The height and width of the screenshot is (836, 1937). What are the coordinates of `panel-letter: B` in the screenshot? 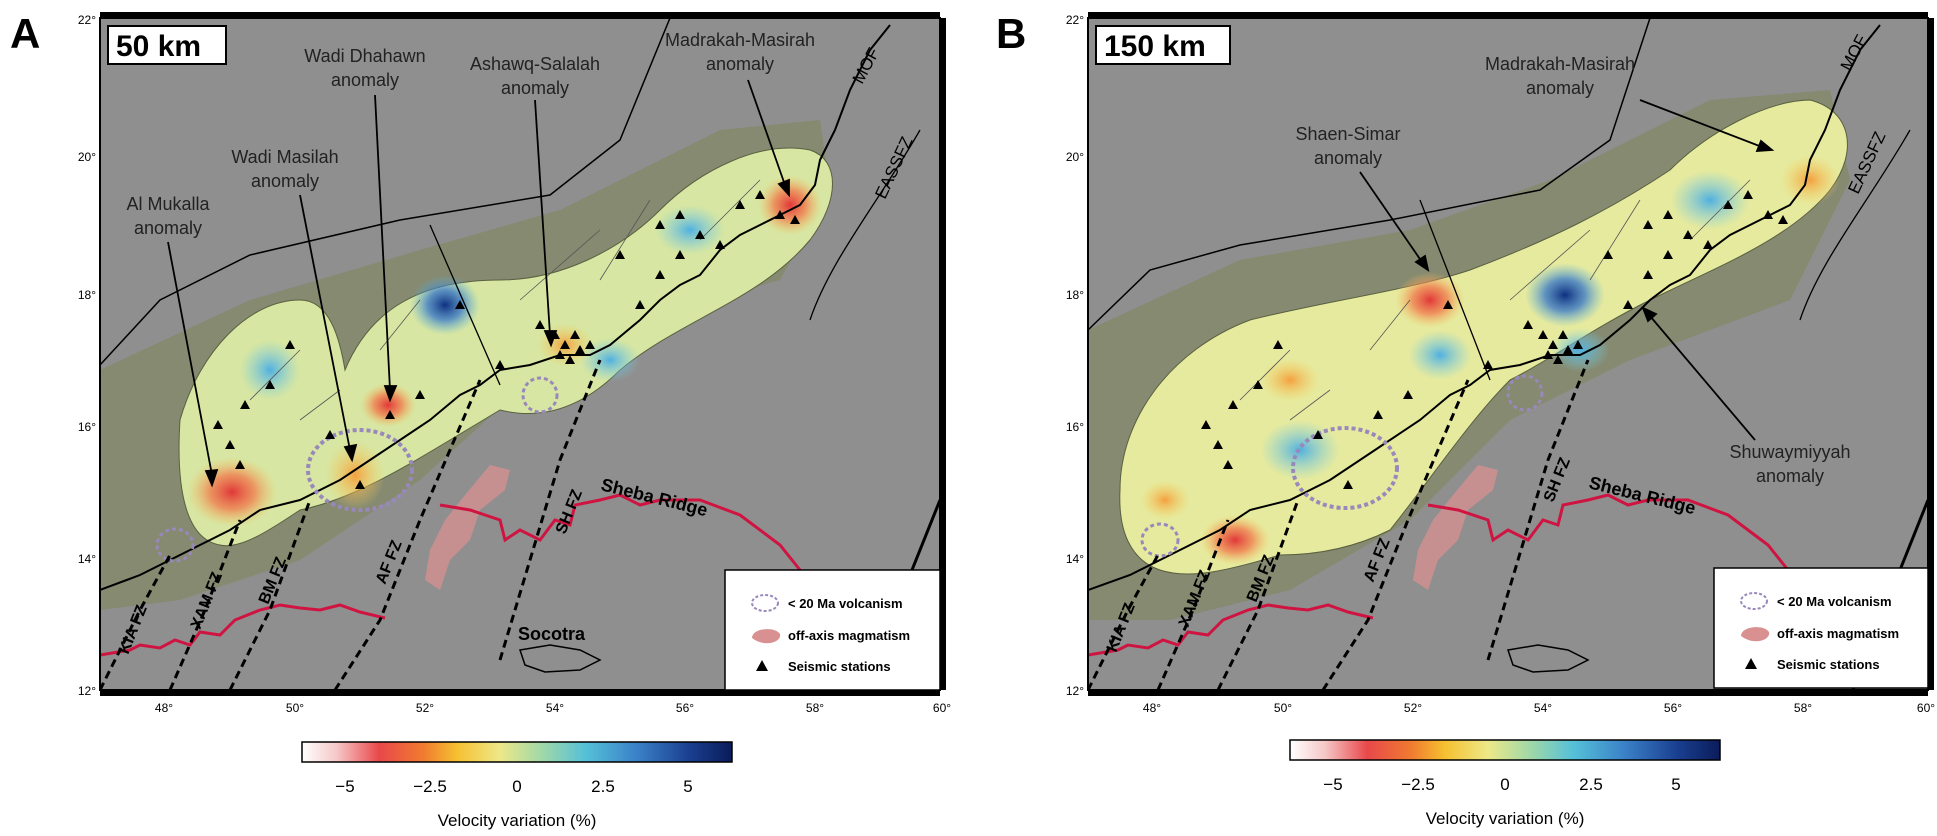 It's located at (1011, 33).